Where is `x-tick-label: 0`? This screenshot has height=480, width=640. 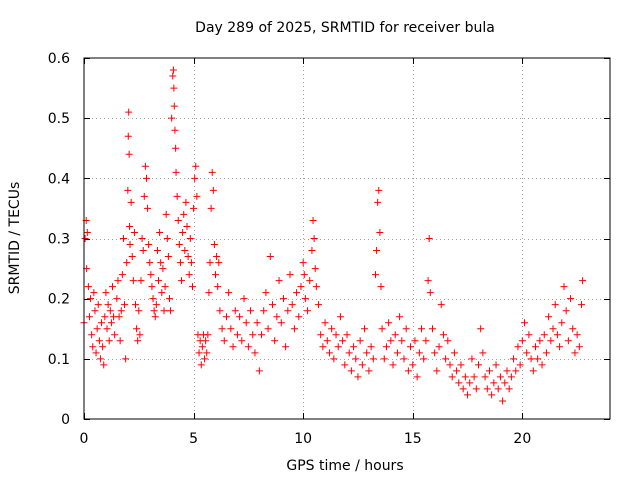
x-tick-label: 0 is located at coordinates (84, 439).